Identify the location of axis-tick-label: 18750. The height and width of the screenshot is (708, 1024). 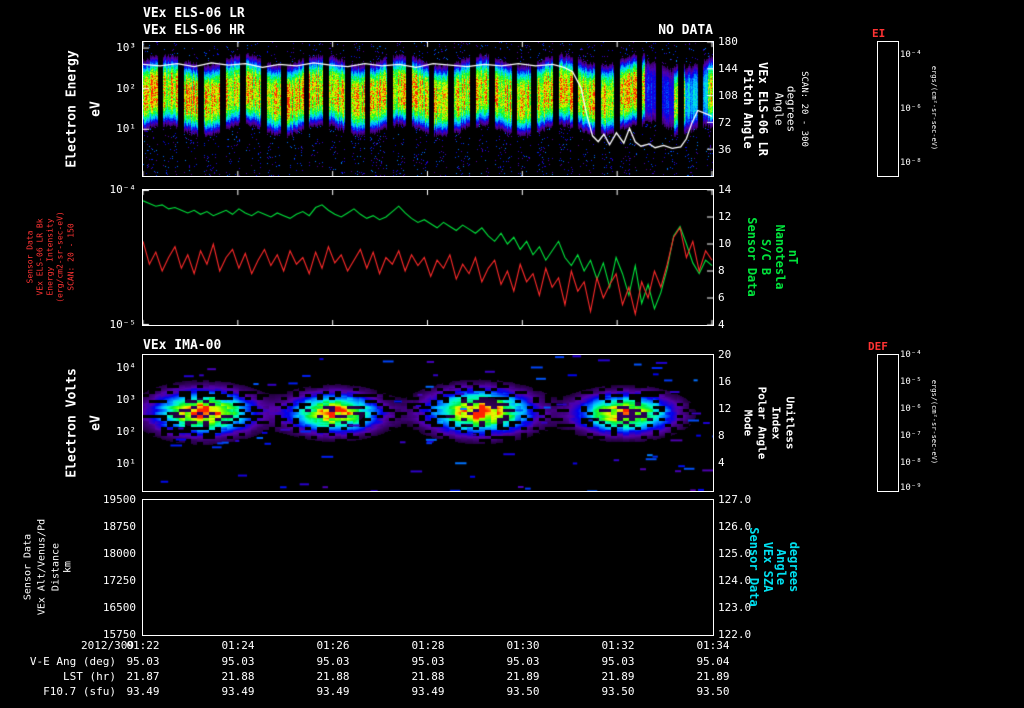
(119, 526).